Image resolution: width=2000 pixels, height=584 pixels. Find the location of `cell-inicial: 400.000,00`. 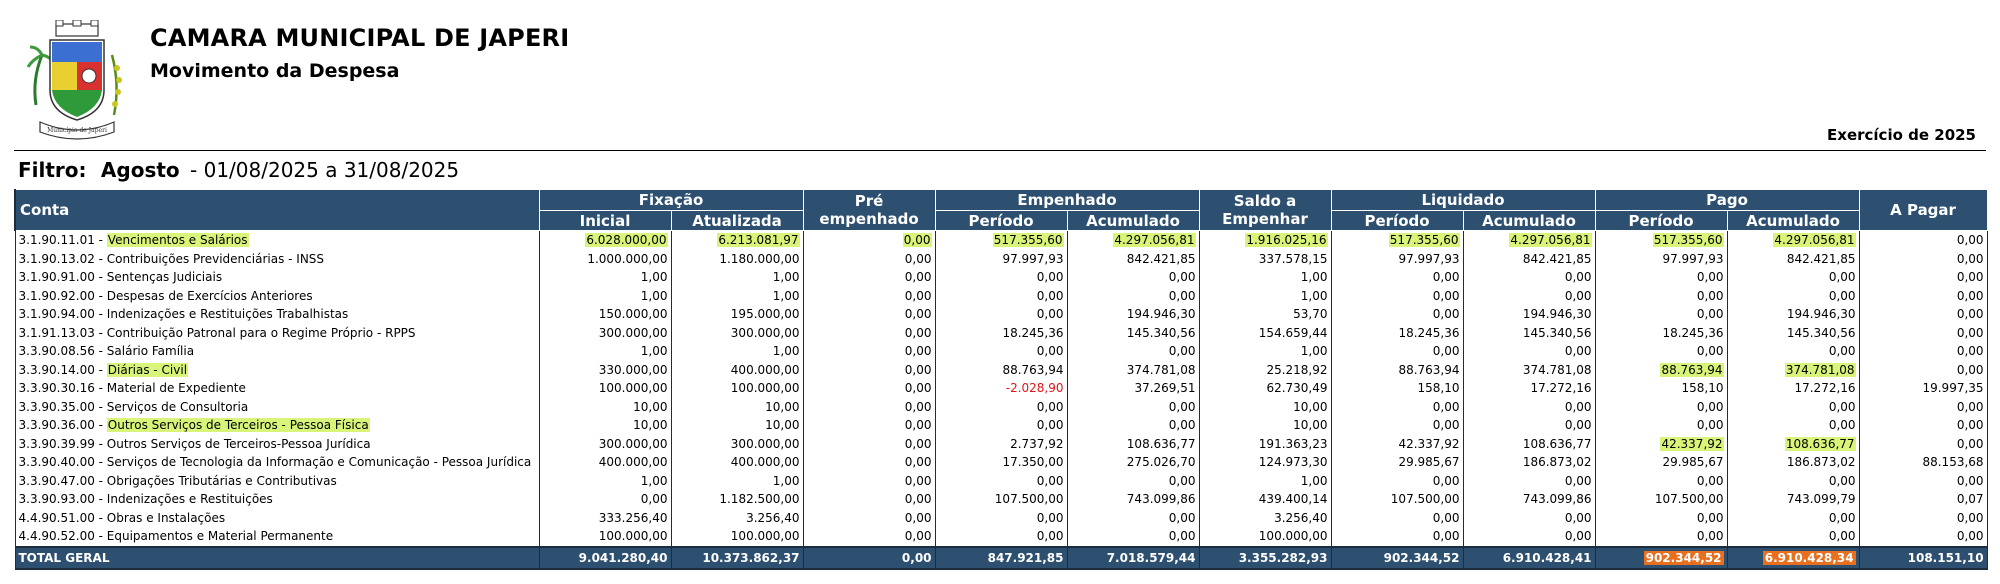

cell-inicial: 400.000,00 is located at coordinates (605, 462).